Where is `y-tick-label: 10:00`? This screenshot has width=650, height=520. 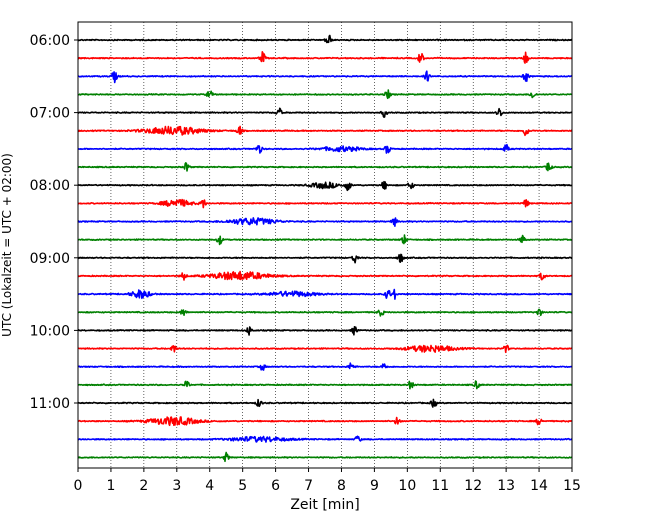 y-tick-label: 10:00 is located at coordinates (50, 331).